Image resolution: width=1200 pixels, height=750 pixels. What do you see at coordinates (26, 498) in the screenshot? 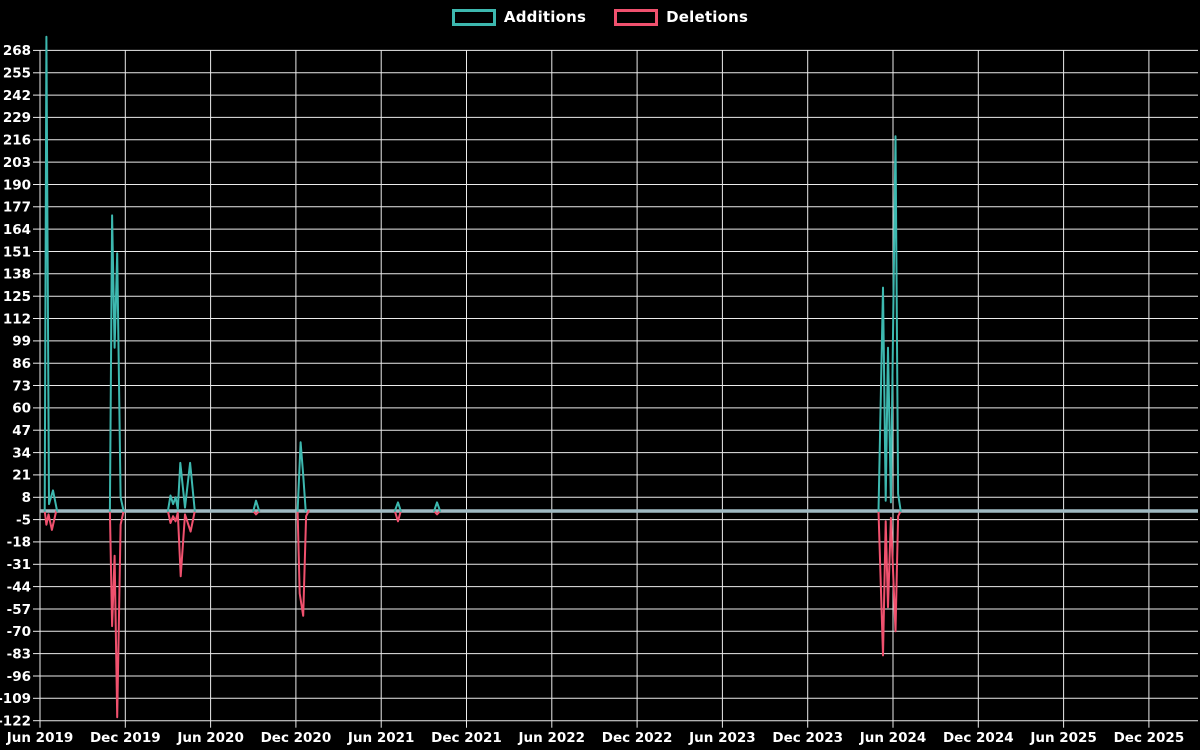
I see `y-tick-label: 8` at bounding box center [26, 498].